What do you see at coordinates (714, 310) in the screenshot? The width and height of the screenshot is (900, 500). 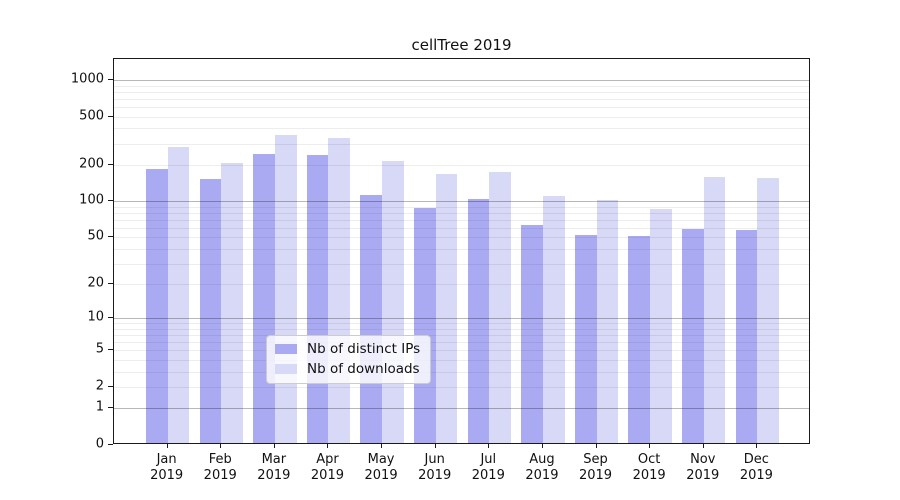 I see `bar-downloads-nov` at bounding box center [714, 310].